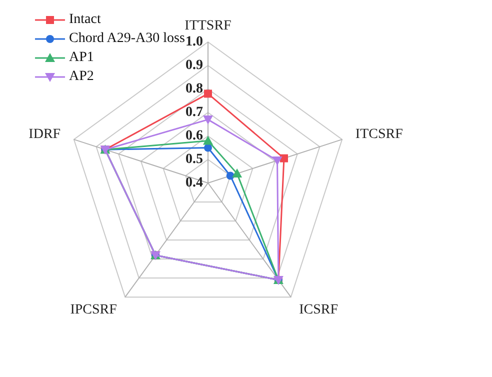  I want to click on y-tick-label: 0.7, so click(194, 112).